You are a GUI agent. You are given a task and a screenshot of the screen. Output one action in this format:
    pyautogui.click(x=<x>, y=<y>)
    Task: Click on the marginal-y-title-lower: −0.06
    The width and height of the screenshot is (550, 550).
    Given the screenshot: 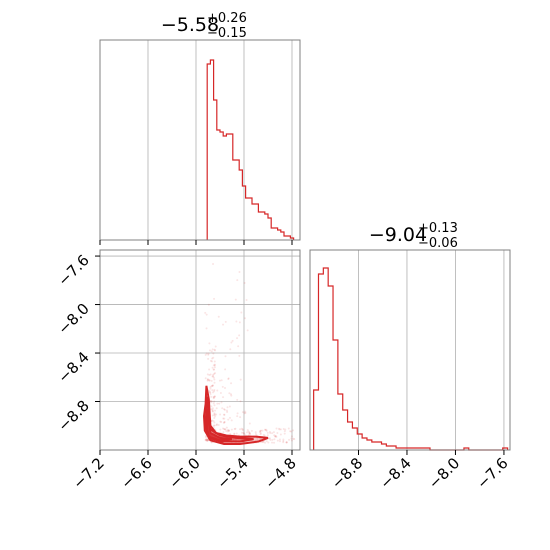 What is the action you would take?
    pyautogui.click(x=438, y=243)
    